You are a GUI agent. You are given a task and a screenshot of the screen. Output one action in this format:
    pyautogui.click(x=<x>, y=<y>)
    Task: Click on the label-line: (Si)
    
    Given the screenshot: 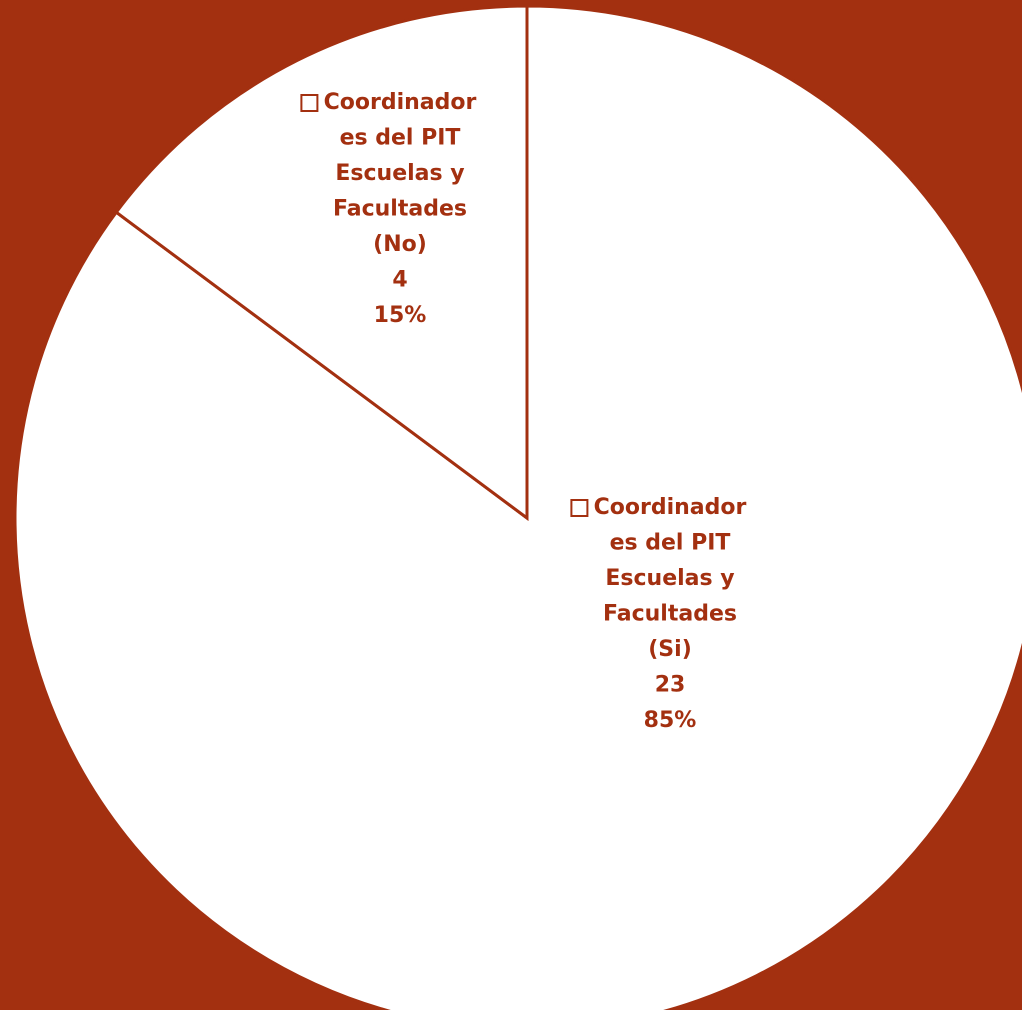 What is the action you would take?
    pyautogui.click(x=670, y=649)
    